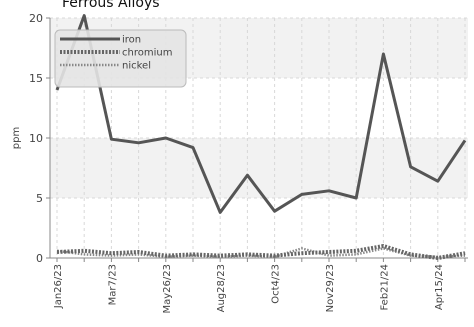 This screenshot has height=327, width=474. Describe the element at coordinates (147, 53) in the screenshot. I see `legend-label-chromium: chromium` at that location.